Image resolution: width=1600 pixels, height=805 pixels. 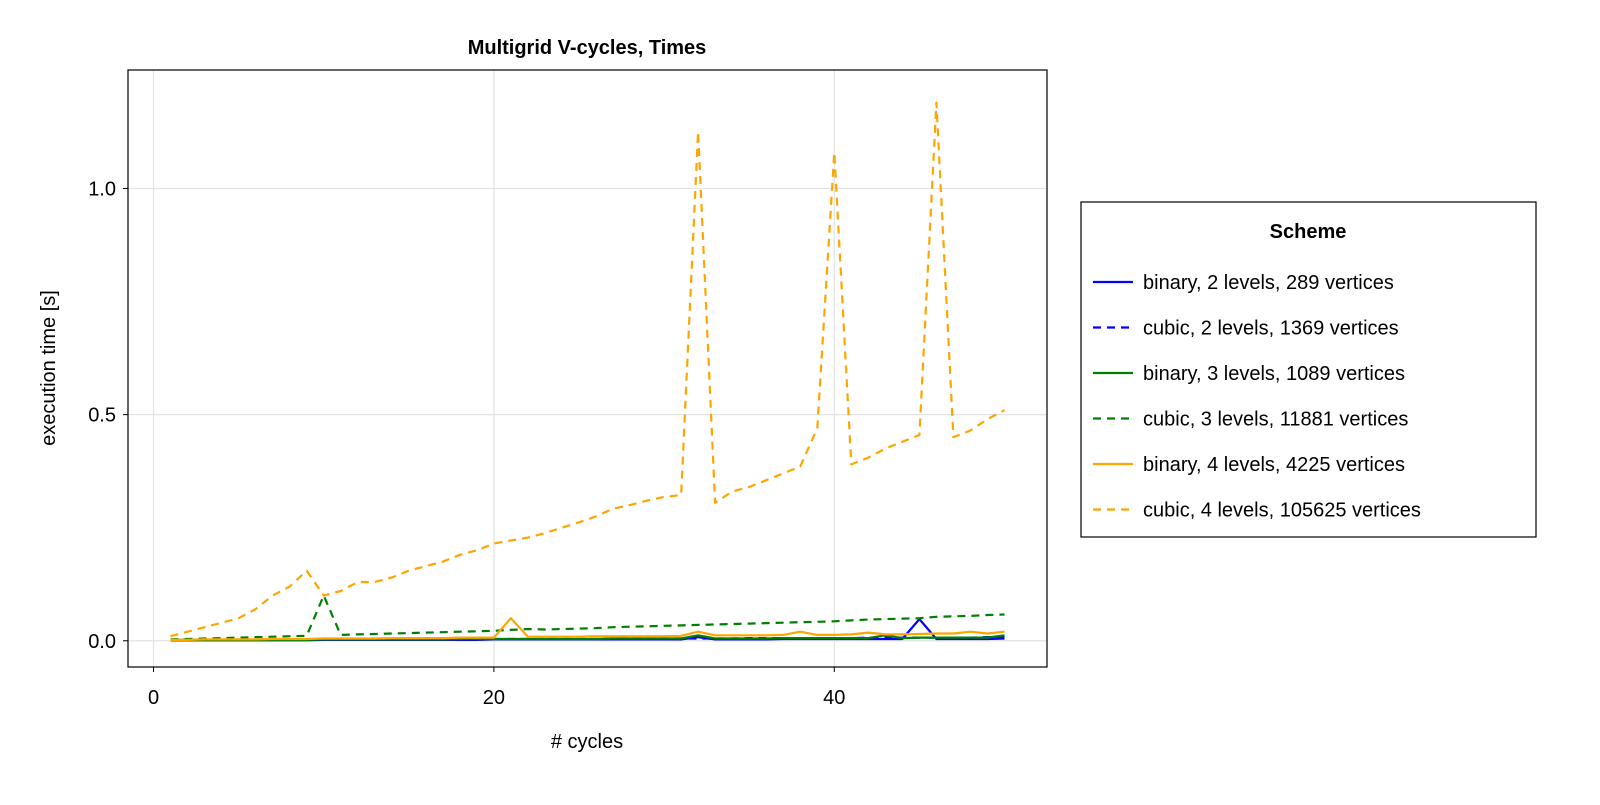 What do you see at coordinates (494, 698) in the screenshot?
I see `x-tick-label: 20` at bounding box center [494, 698].